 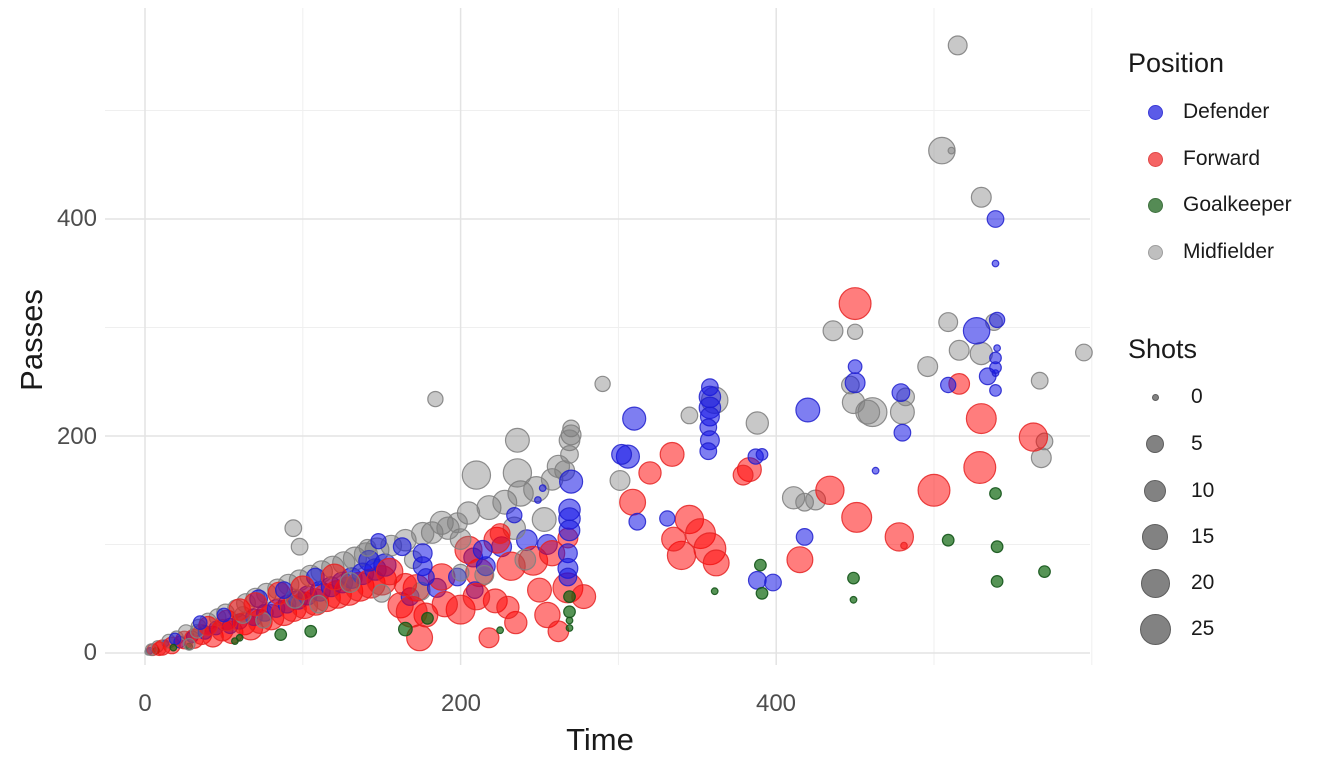 I want to click on legend-item-defender: Defender, so click(x=1200, y=112).